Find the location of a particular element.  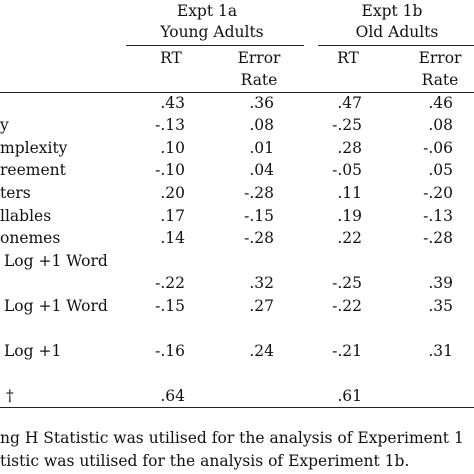

cell-1b-rt: -.05 is located at coordinates (347, 170).